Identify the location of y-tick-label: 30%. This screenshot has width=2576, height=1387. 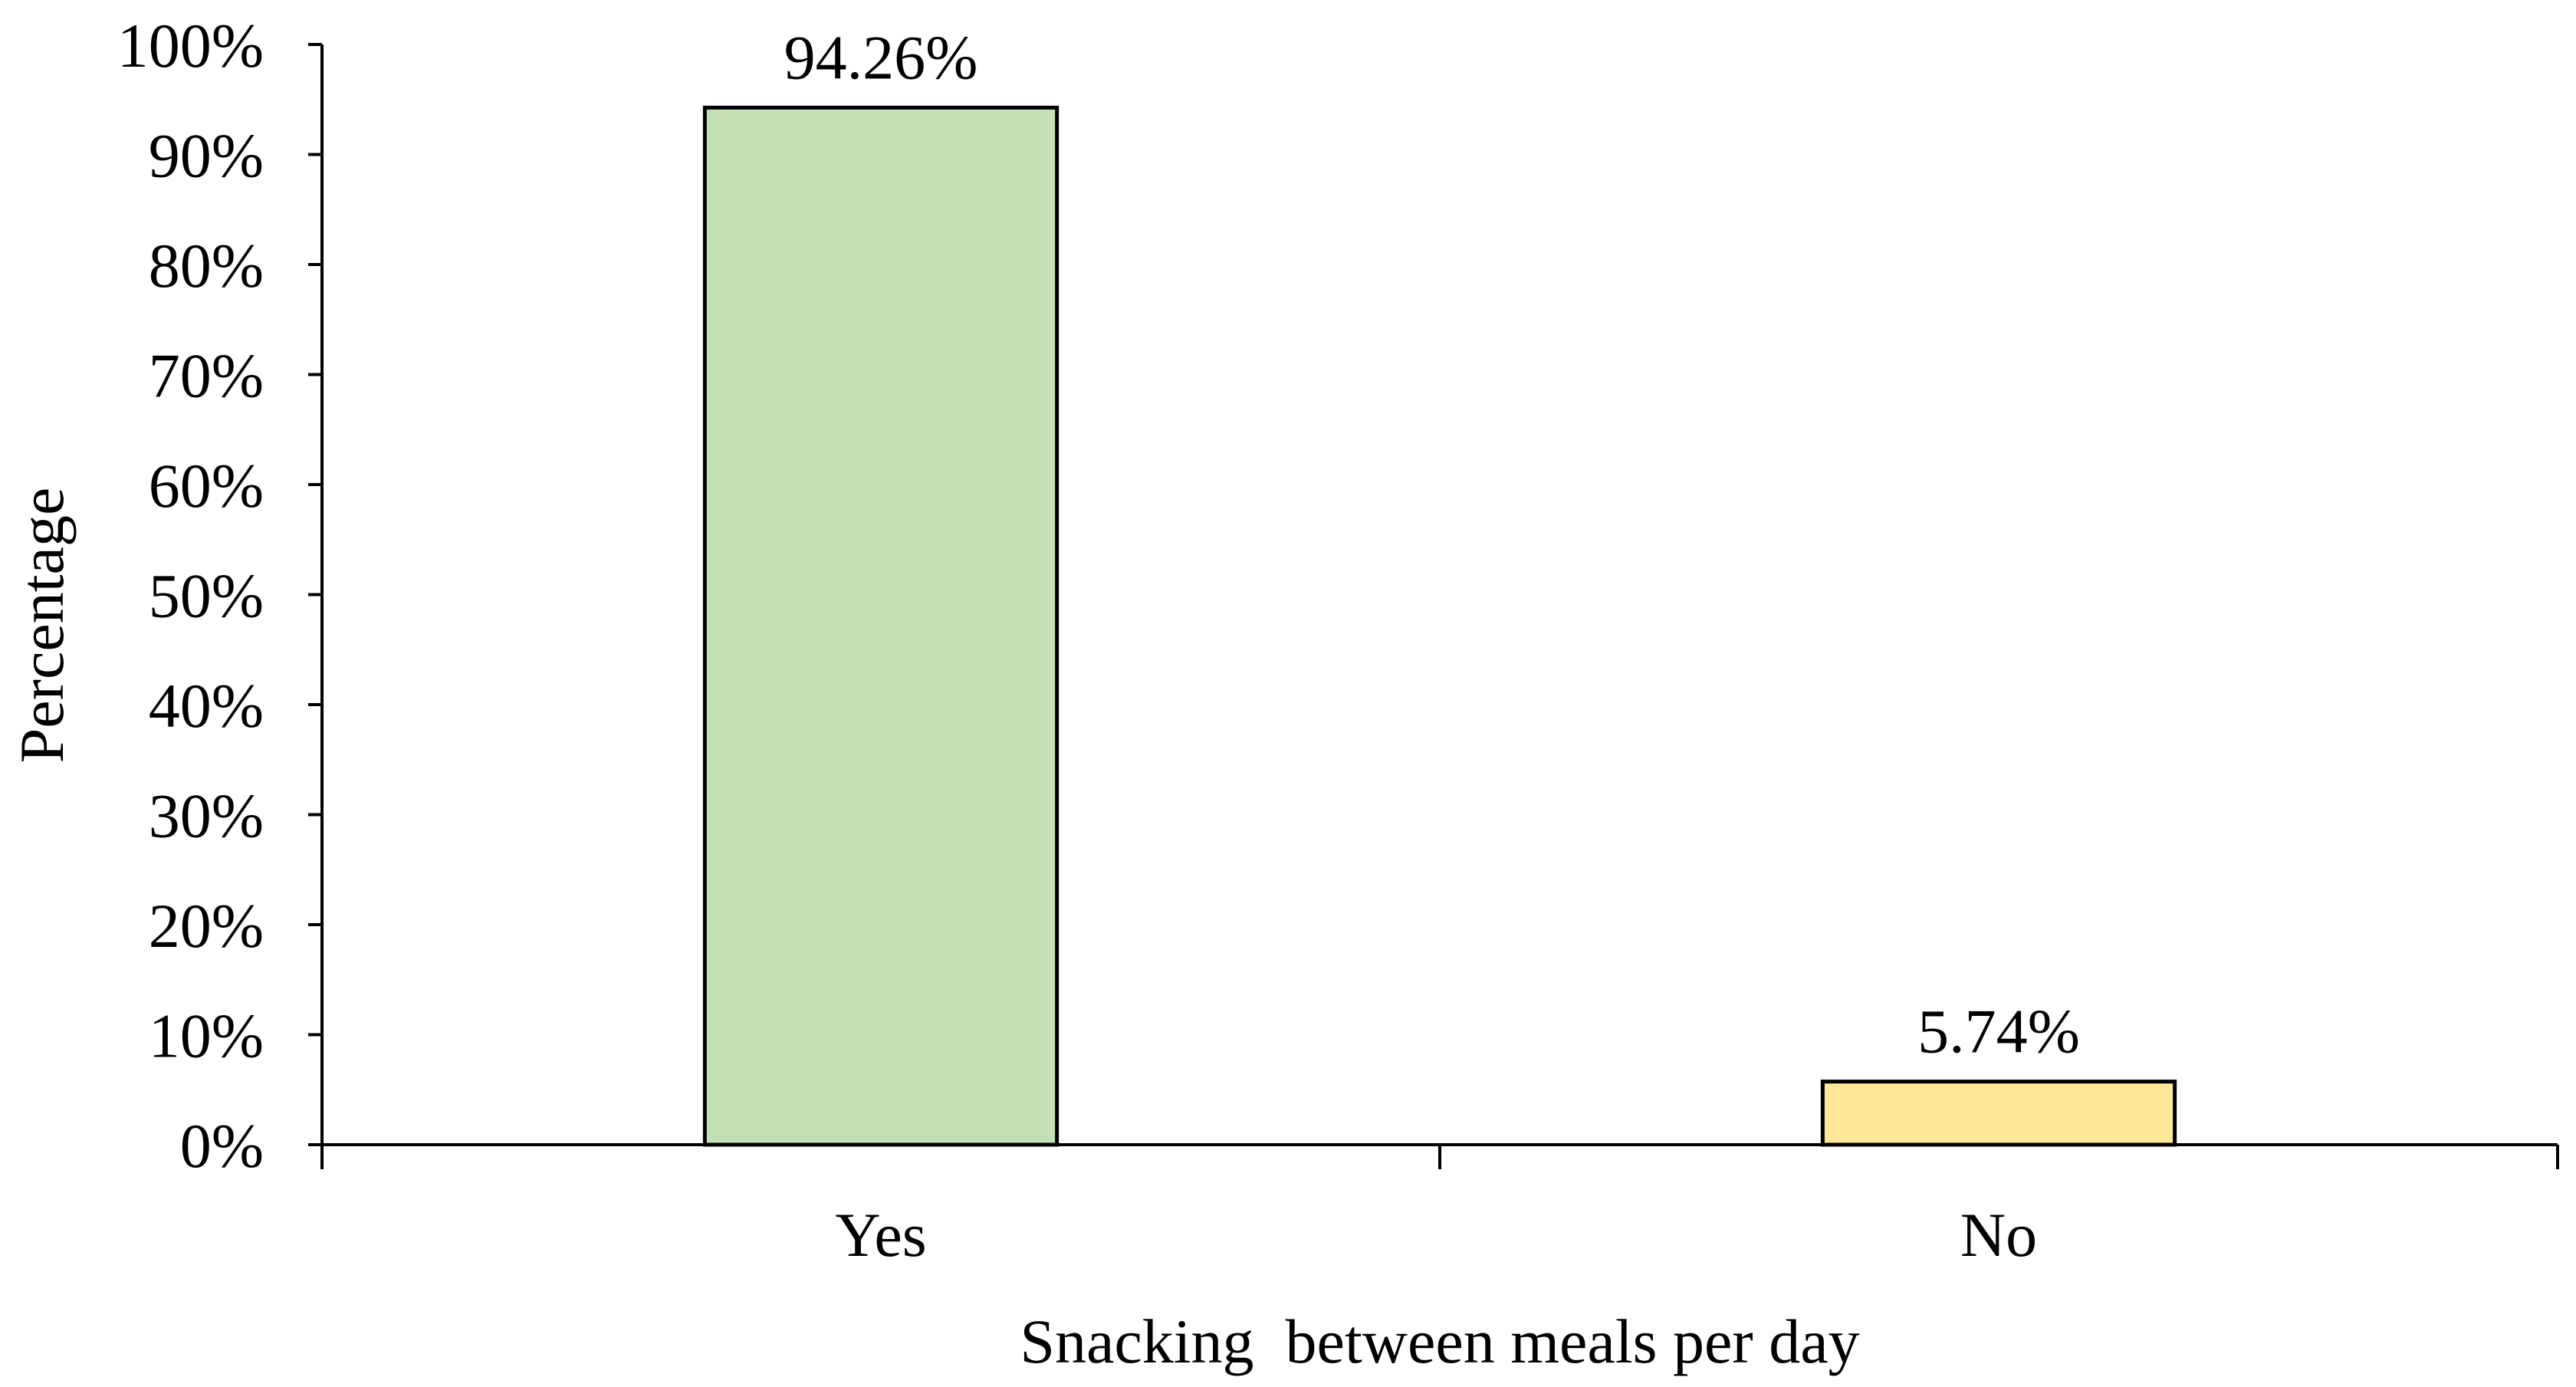
(206, 816).